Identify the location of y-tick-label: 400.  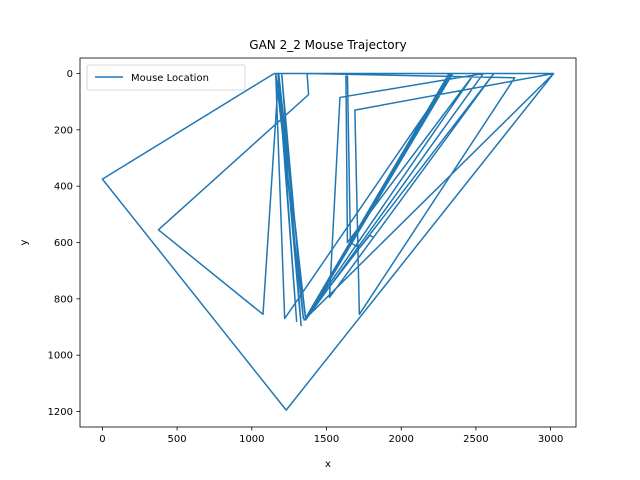
(63, 187).